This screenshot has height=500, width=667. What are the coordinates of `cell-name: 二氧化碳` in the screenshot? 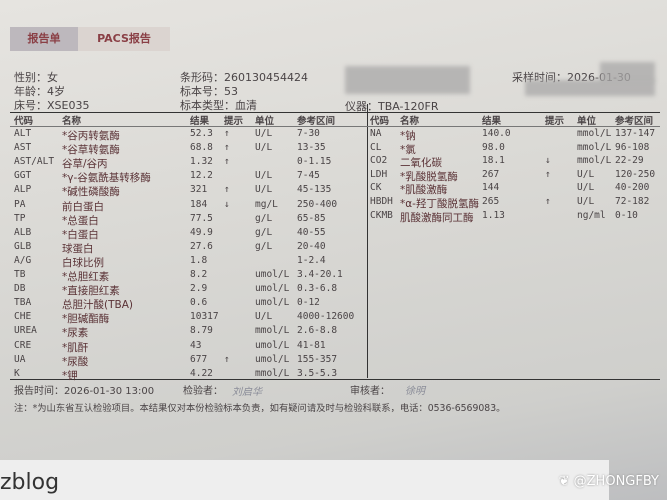 It's located at (421, 163).